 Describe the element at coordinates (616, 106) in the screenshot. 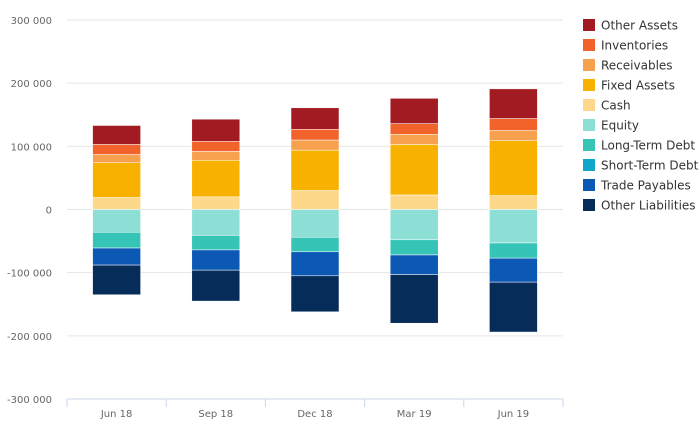

I see `legend-label: Cash` at that location.